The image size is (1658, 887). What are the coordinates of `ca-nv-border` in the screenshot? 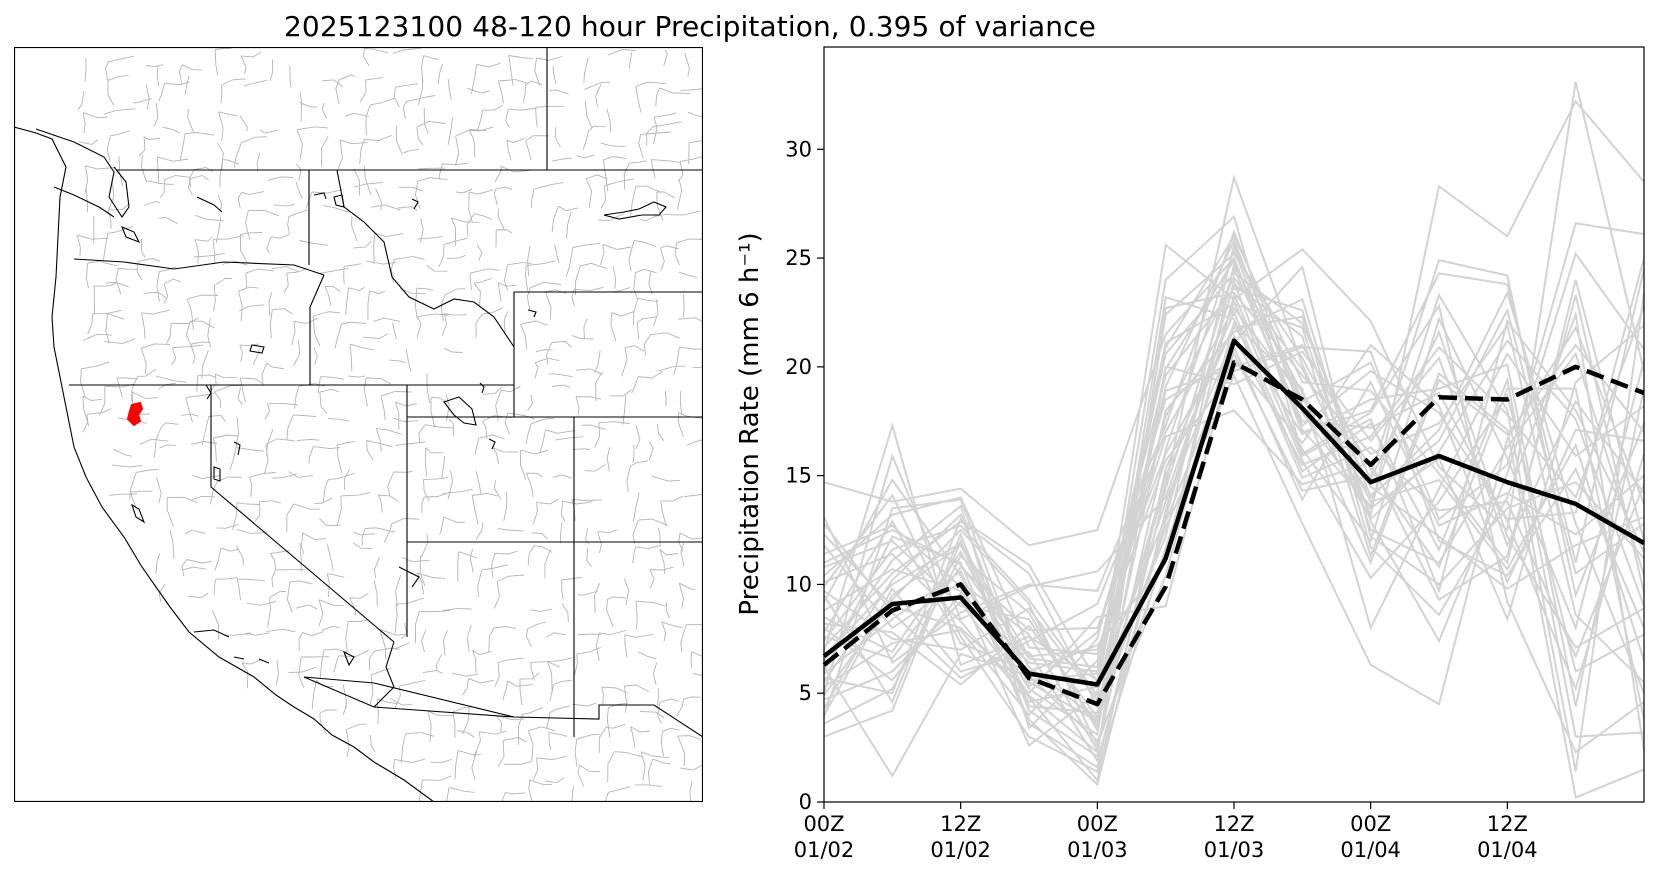 It's located at (302, 514).